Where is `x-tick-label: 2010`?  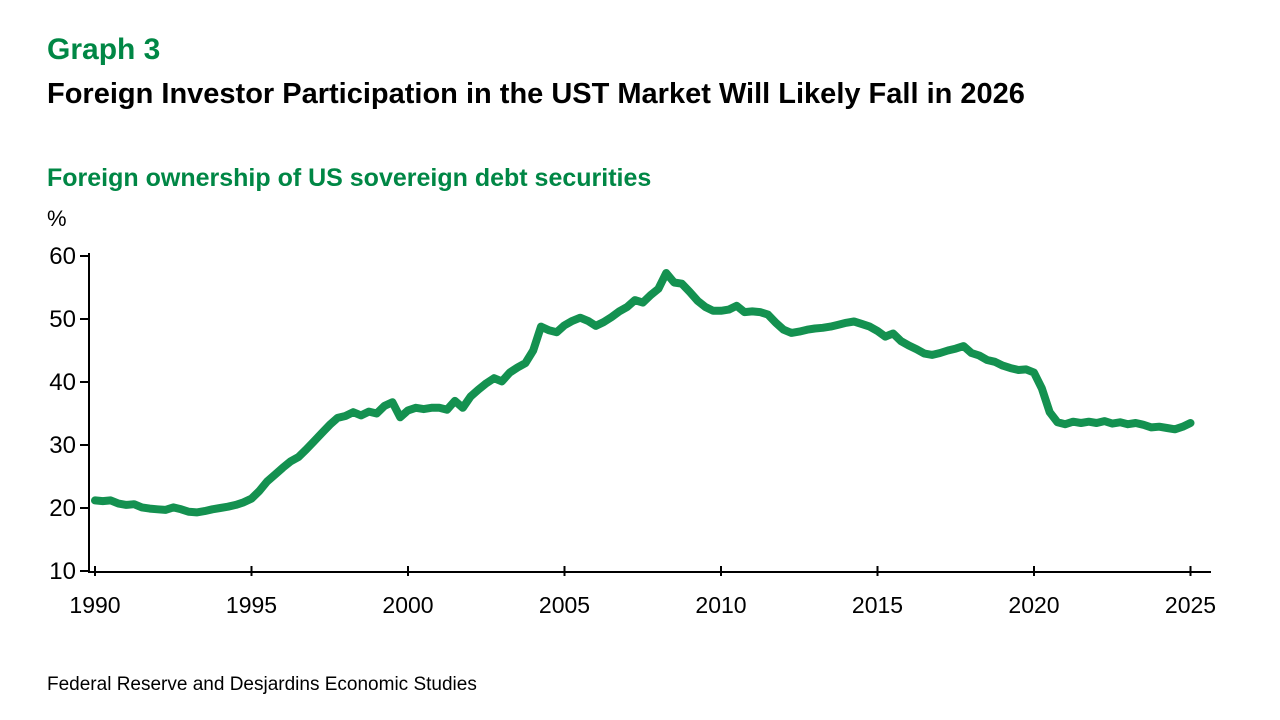 x-tick-label: 2010 is located at coordinates (720, 605).